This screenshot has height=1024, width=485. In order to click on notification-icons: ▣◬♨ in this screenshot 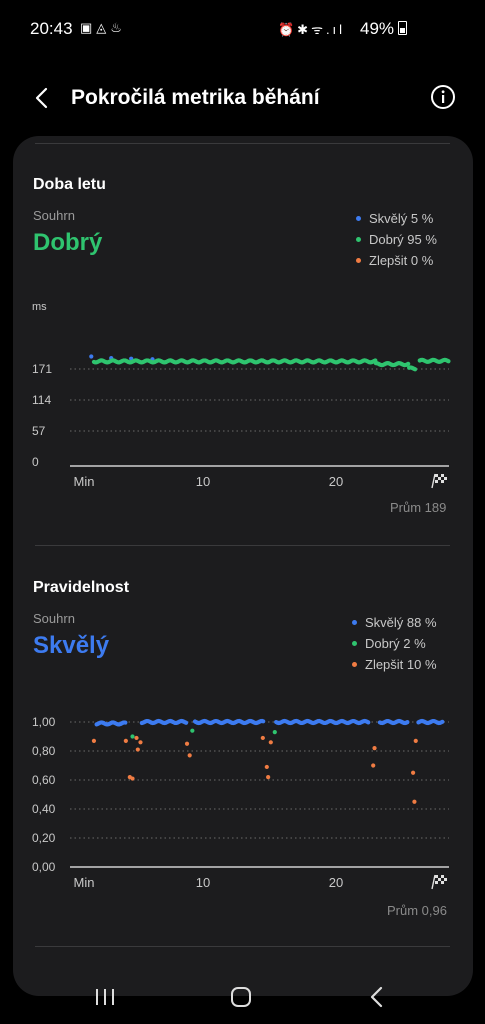, I will do `click(103, 27)`.